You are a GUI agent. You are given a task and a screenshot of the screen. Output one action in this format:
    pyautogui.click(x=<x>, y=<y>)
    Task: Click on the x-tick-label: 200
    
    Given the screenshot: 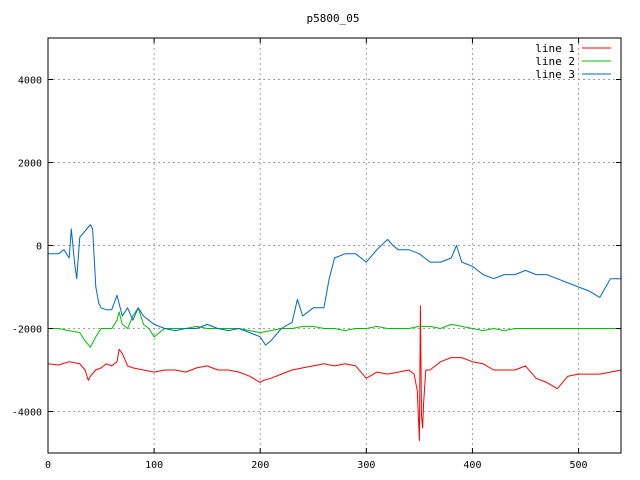 What is the action you would take?
    pyautogui.click(x=260, y=465)
    